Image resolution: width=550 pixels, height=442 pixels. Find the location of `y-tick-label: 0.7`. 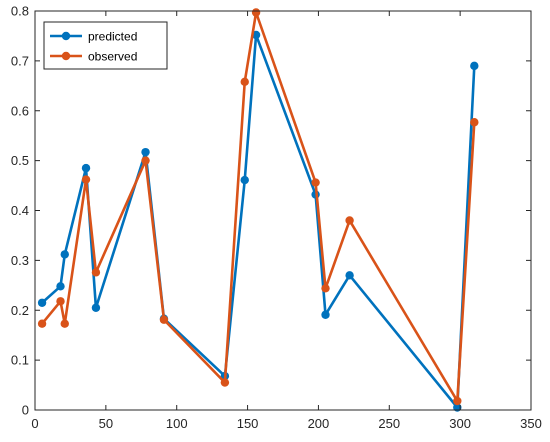

y-tick-label: 0.7 is located at coordinates (20, 60).